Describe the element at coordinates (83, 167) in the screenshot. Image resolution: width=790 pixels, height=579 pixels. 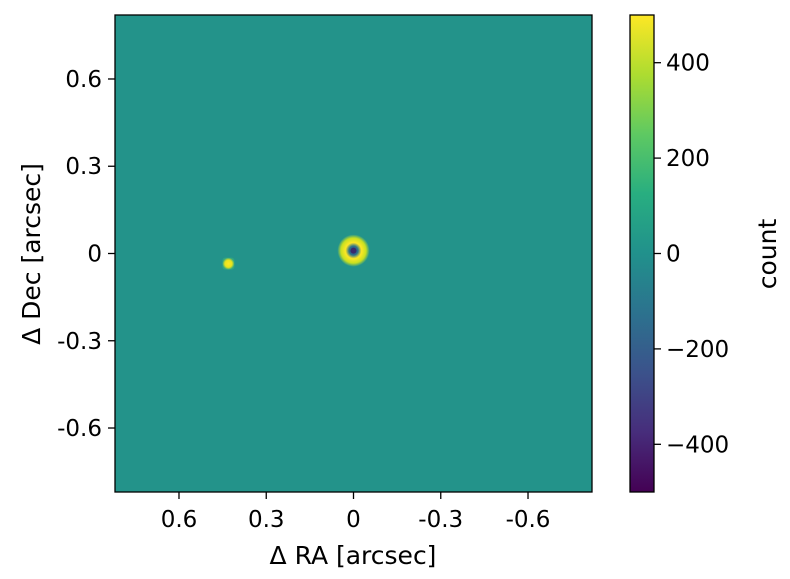
I see `y-tick-label: 0.3` at that location.